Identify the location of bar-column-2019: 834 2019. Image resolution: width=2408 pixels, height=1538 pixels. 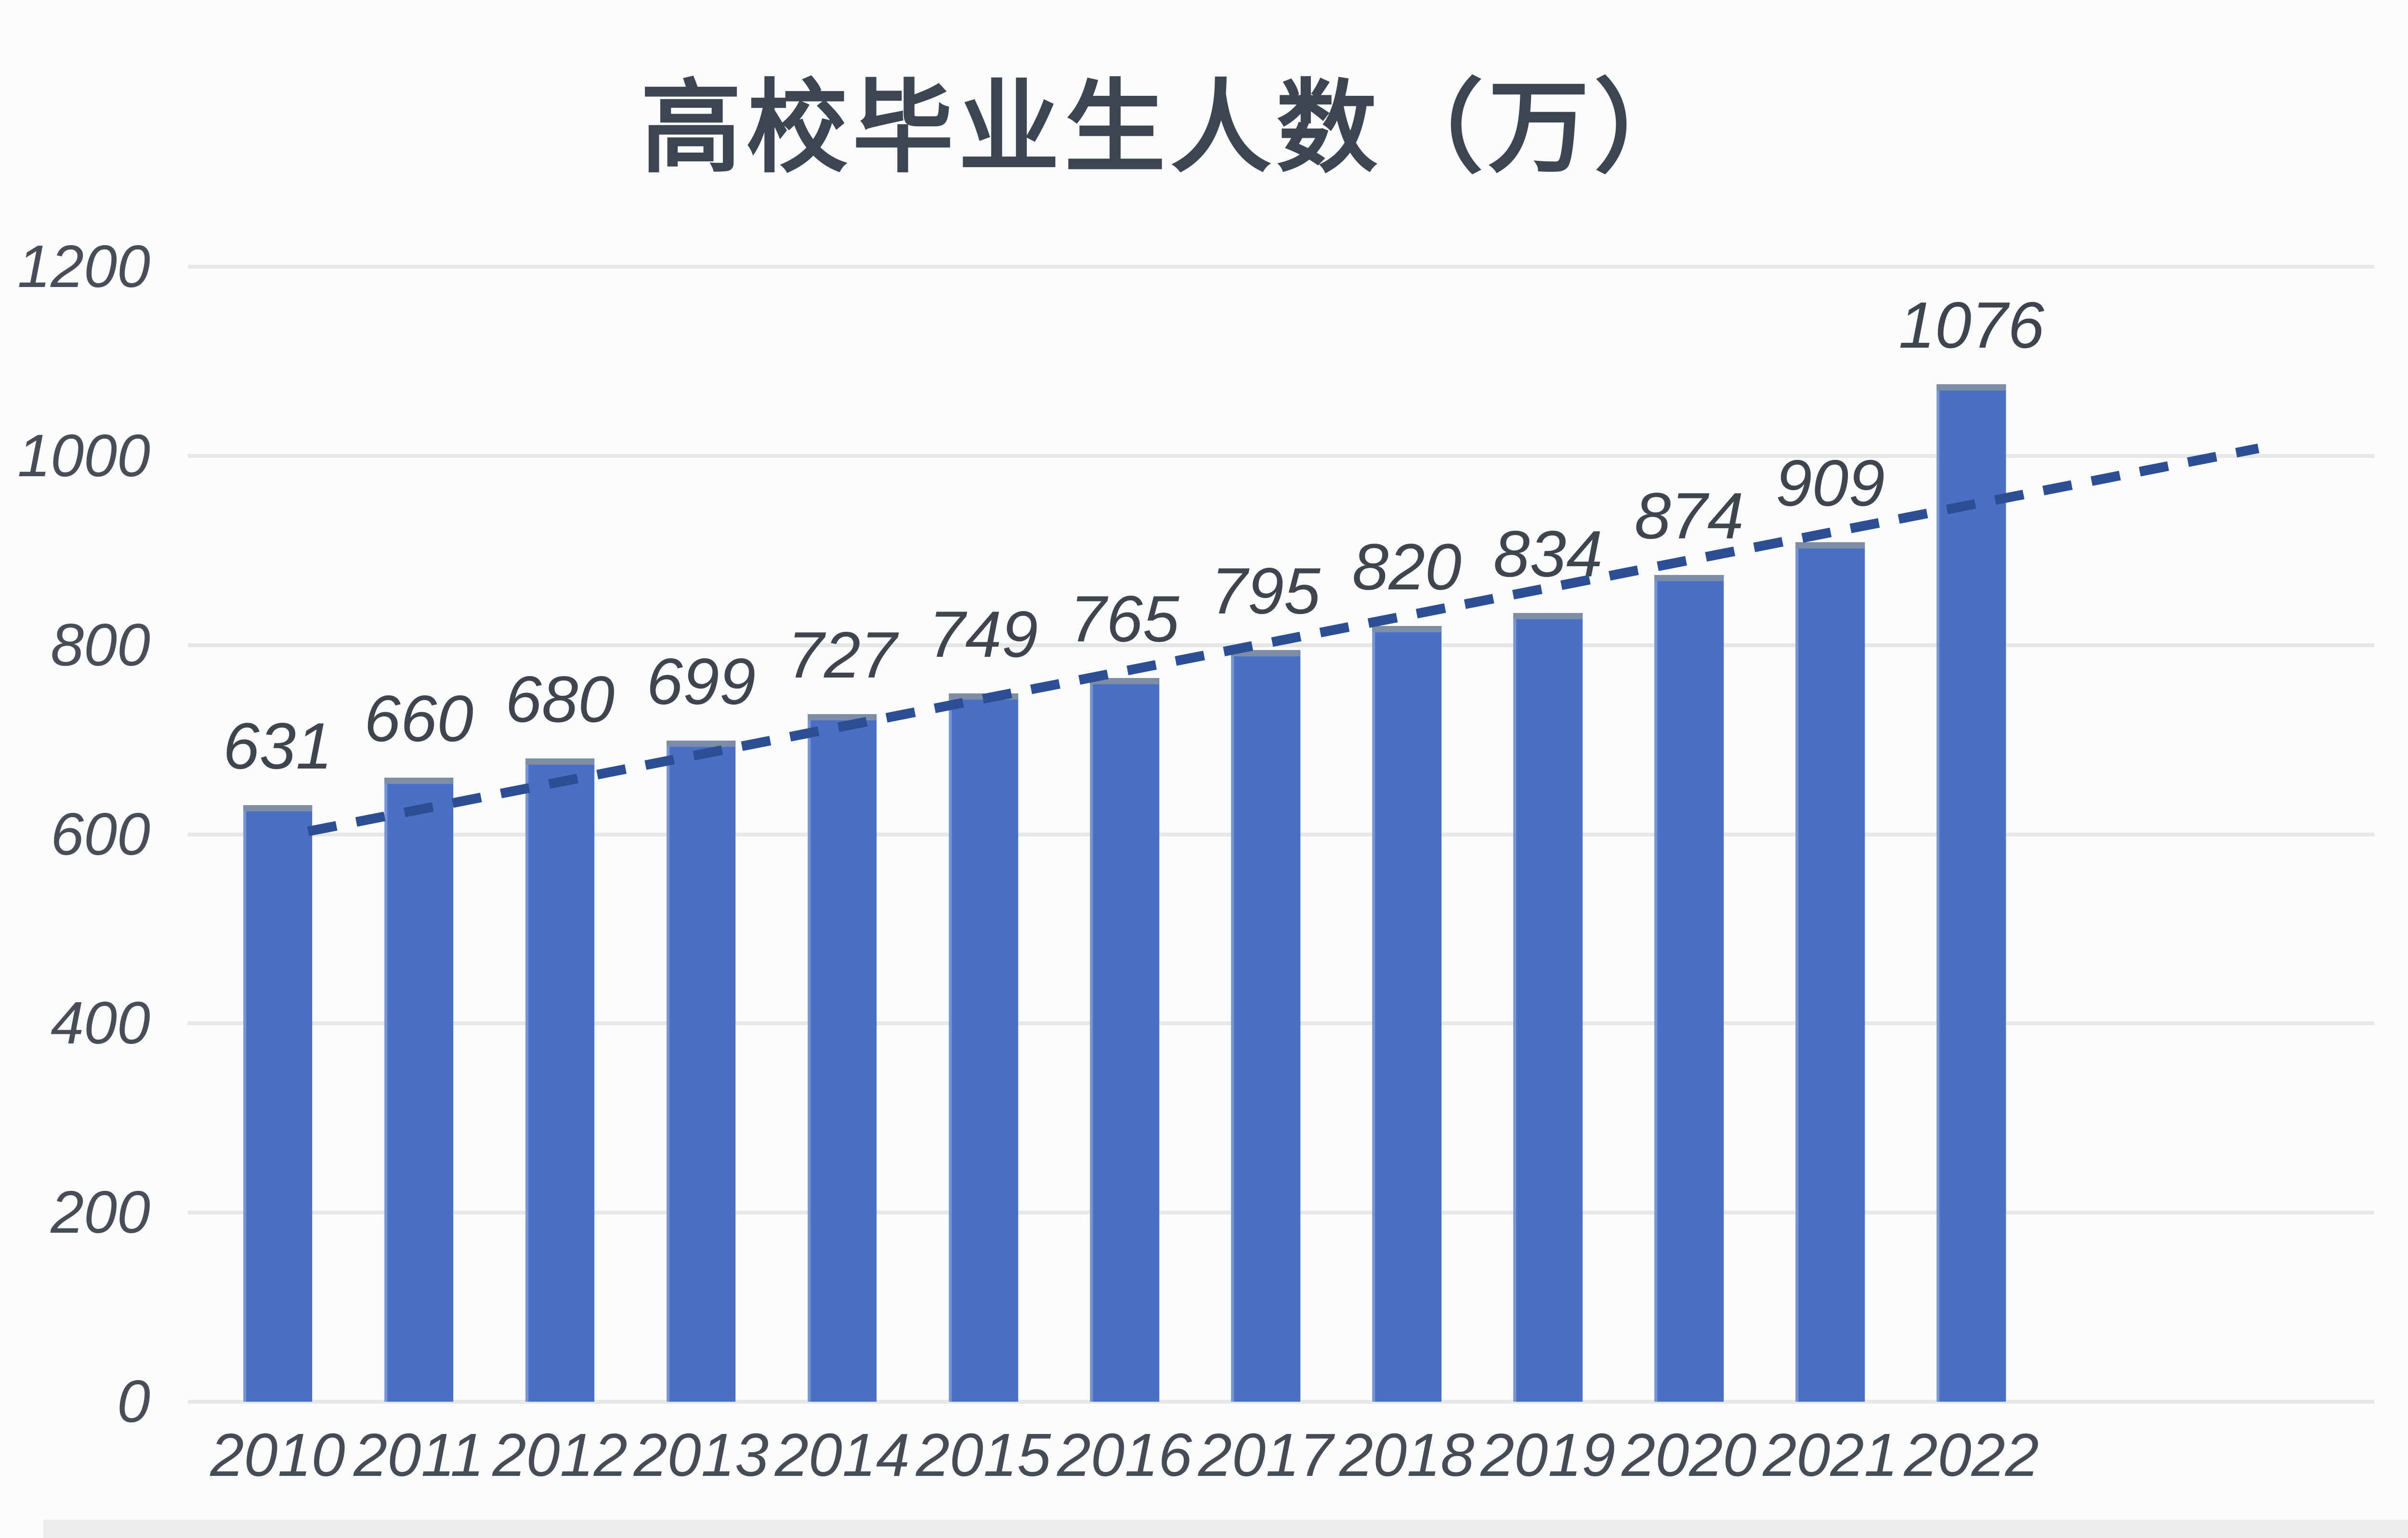
(1548, 876).